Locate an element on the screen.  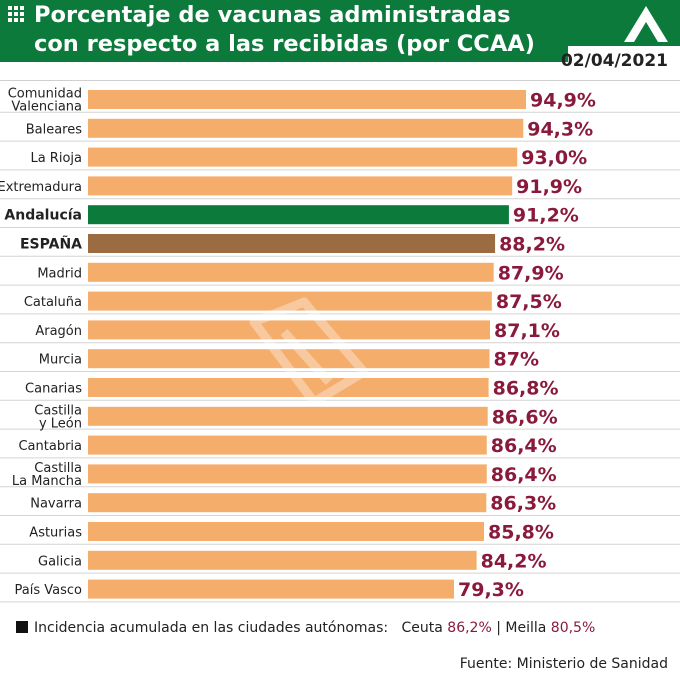
value-label-pais-vasco: 79,3% is located at coordinates (491, 590).